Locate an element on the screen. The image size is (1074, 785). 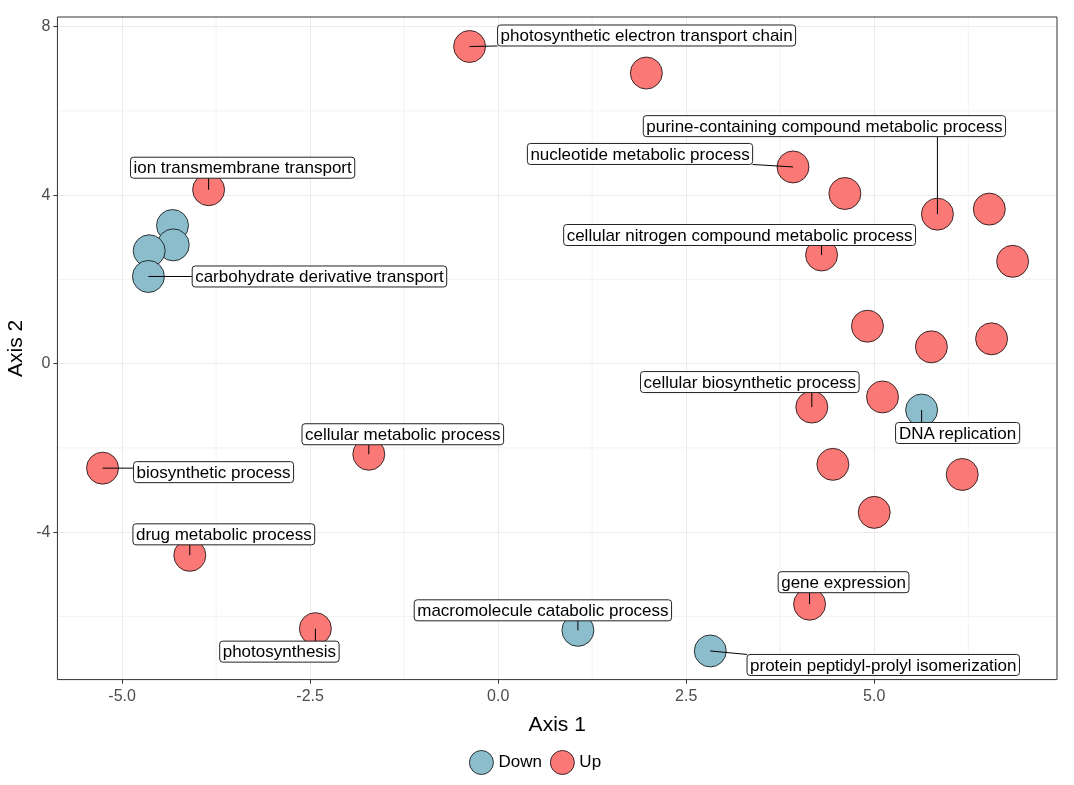
annotation: cellular metabolic process is located at coordinates (403, 434).